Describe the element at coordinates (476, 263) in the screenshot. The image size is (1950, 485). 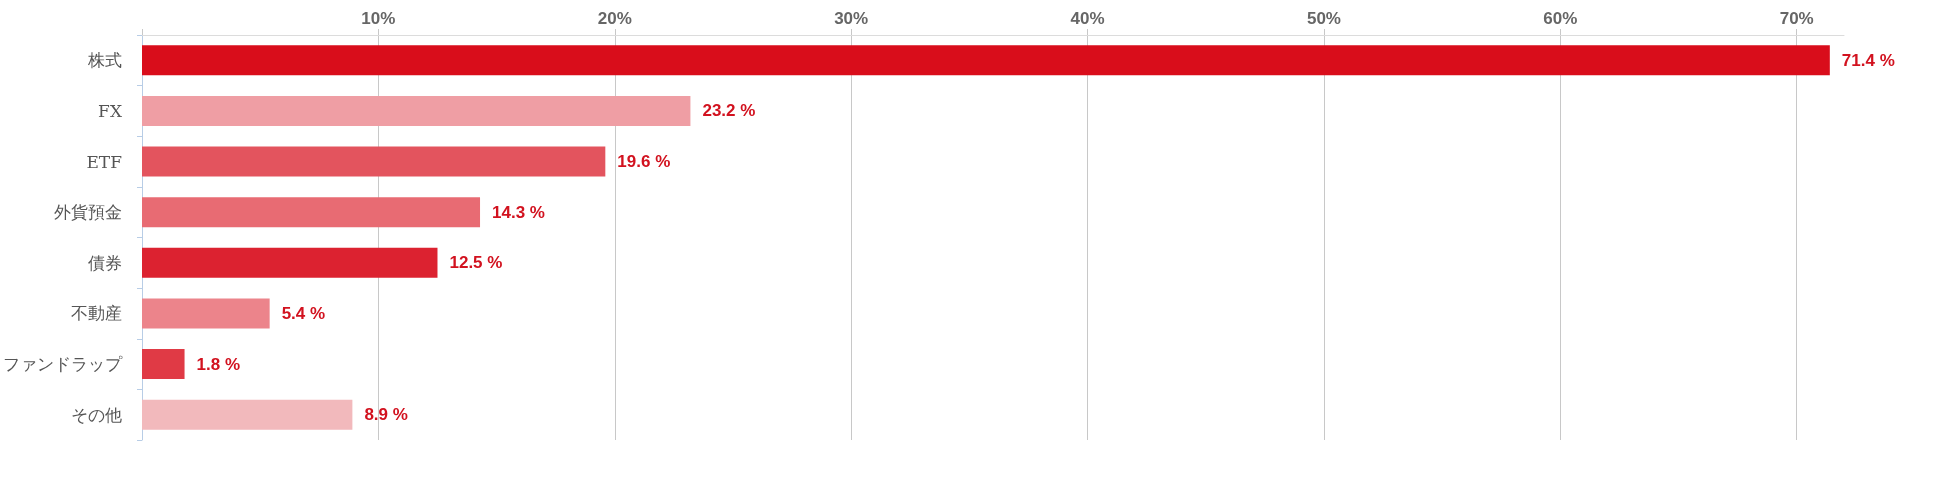
I see `data-label: 12.5 %` at that location.